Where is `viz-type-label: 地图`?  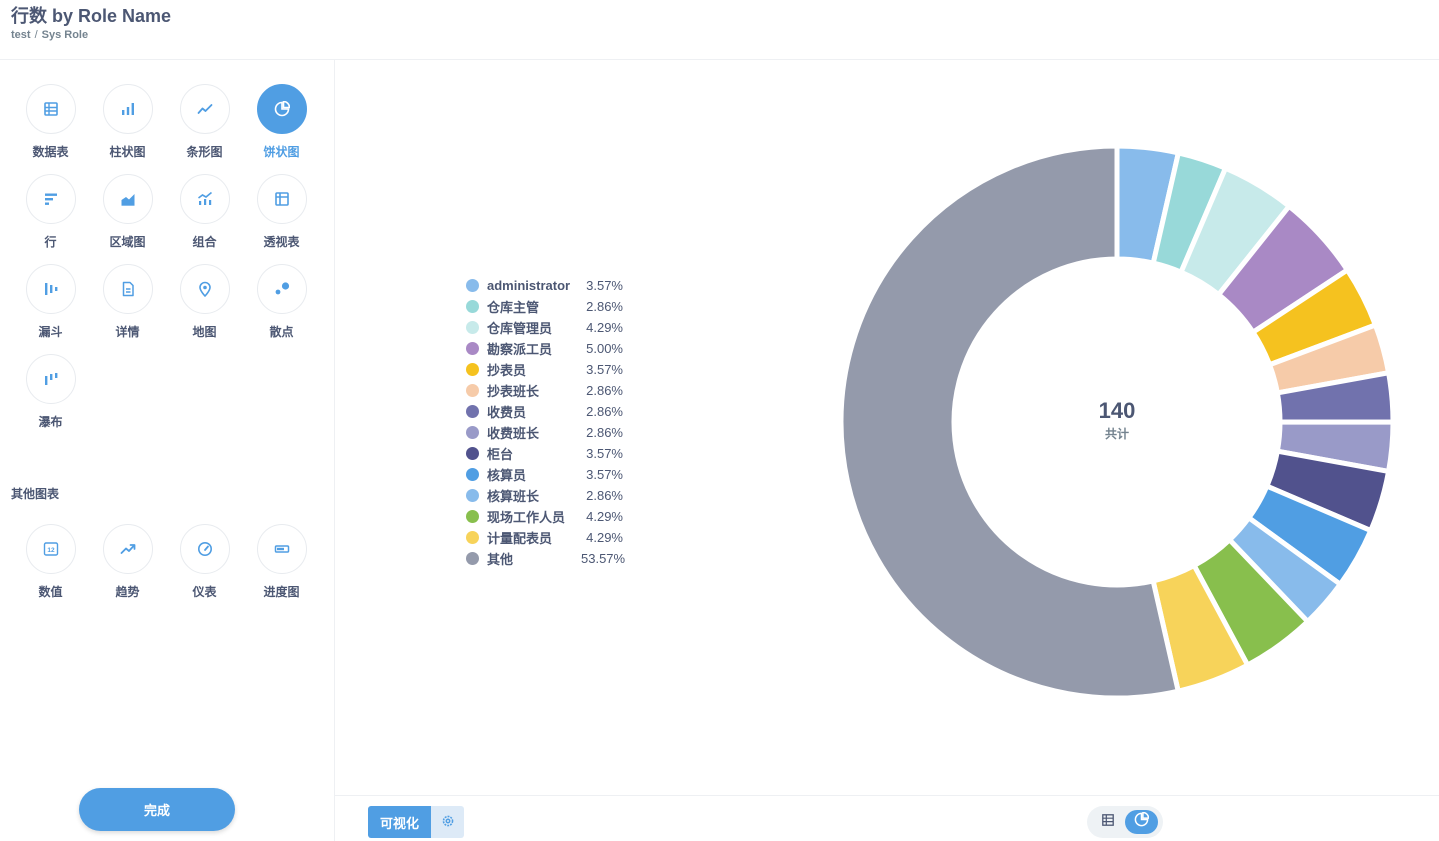
viz-type-label: 地图 is located at coordinates (204, 332).